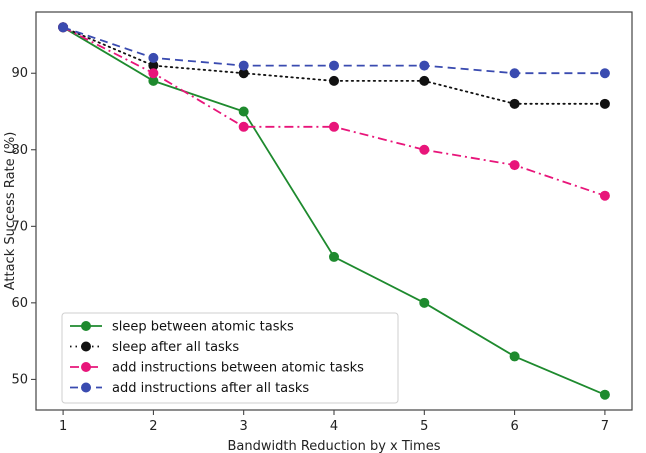 The width and height of the screenshot is (646, 453). I want to click on legend-item: add instructions after all tasks, so click(189, 388).